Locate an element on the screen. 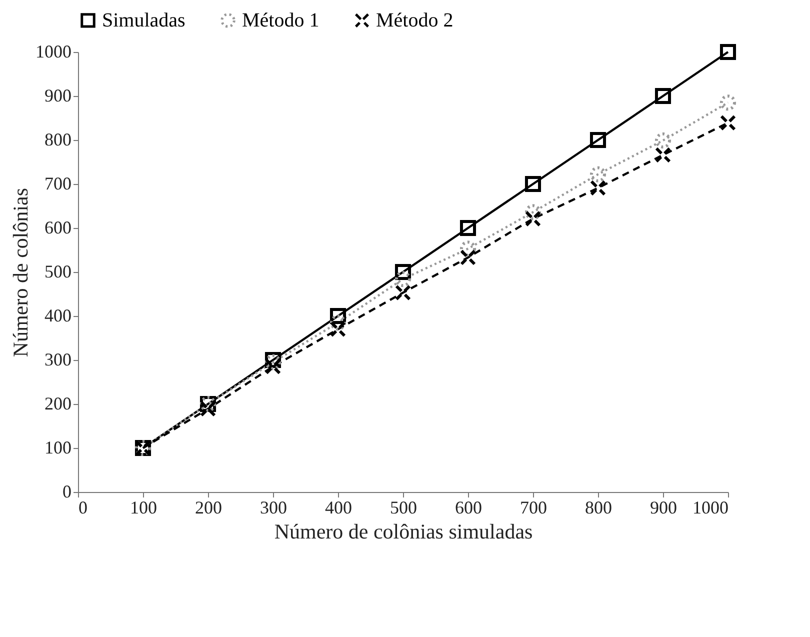 Image resolution: width=810 pixels, height=637 pixels. x-tick-label: 600 is located at coordinates (468, 508).